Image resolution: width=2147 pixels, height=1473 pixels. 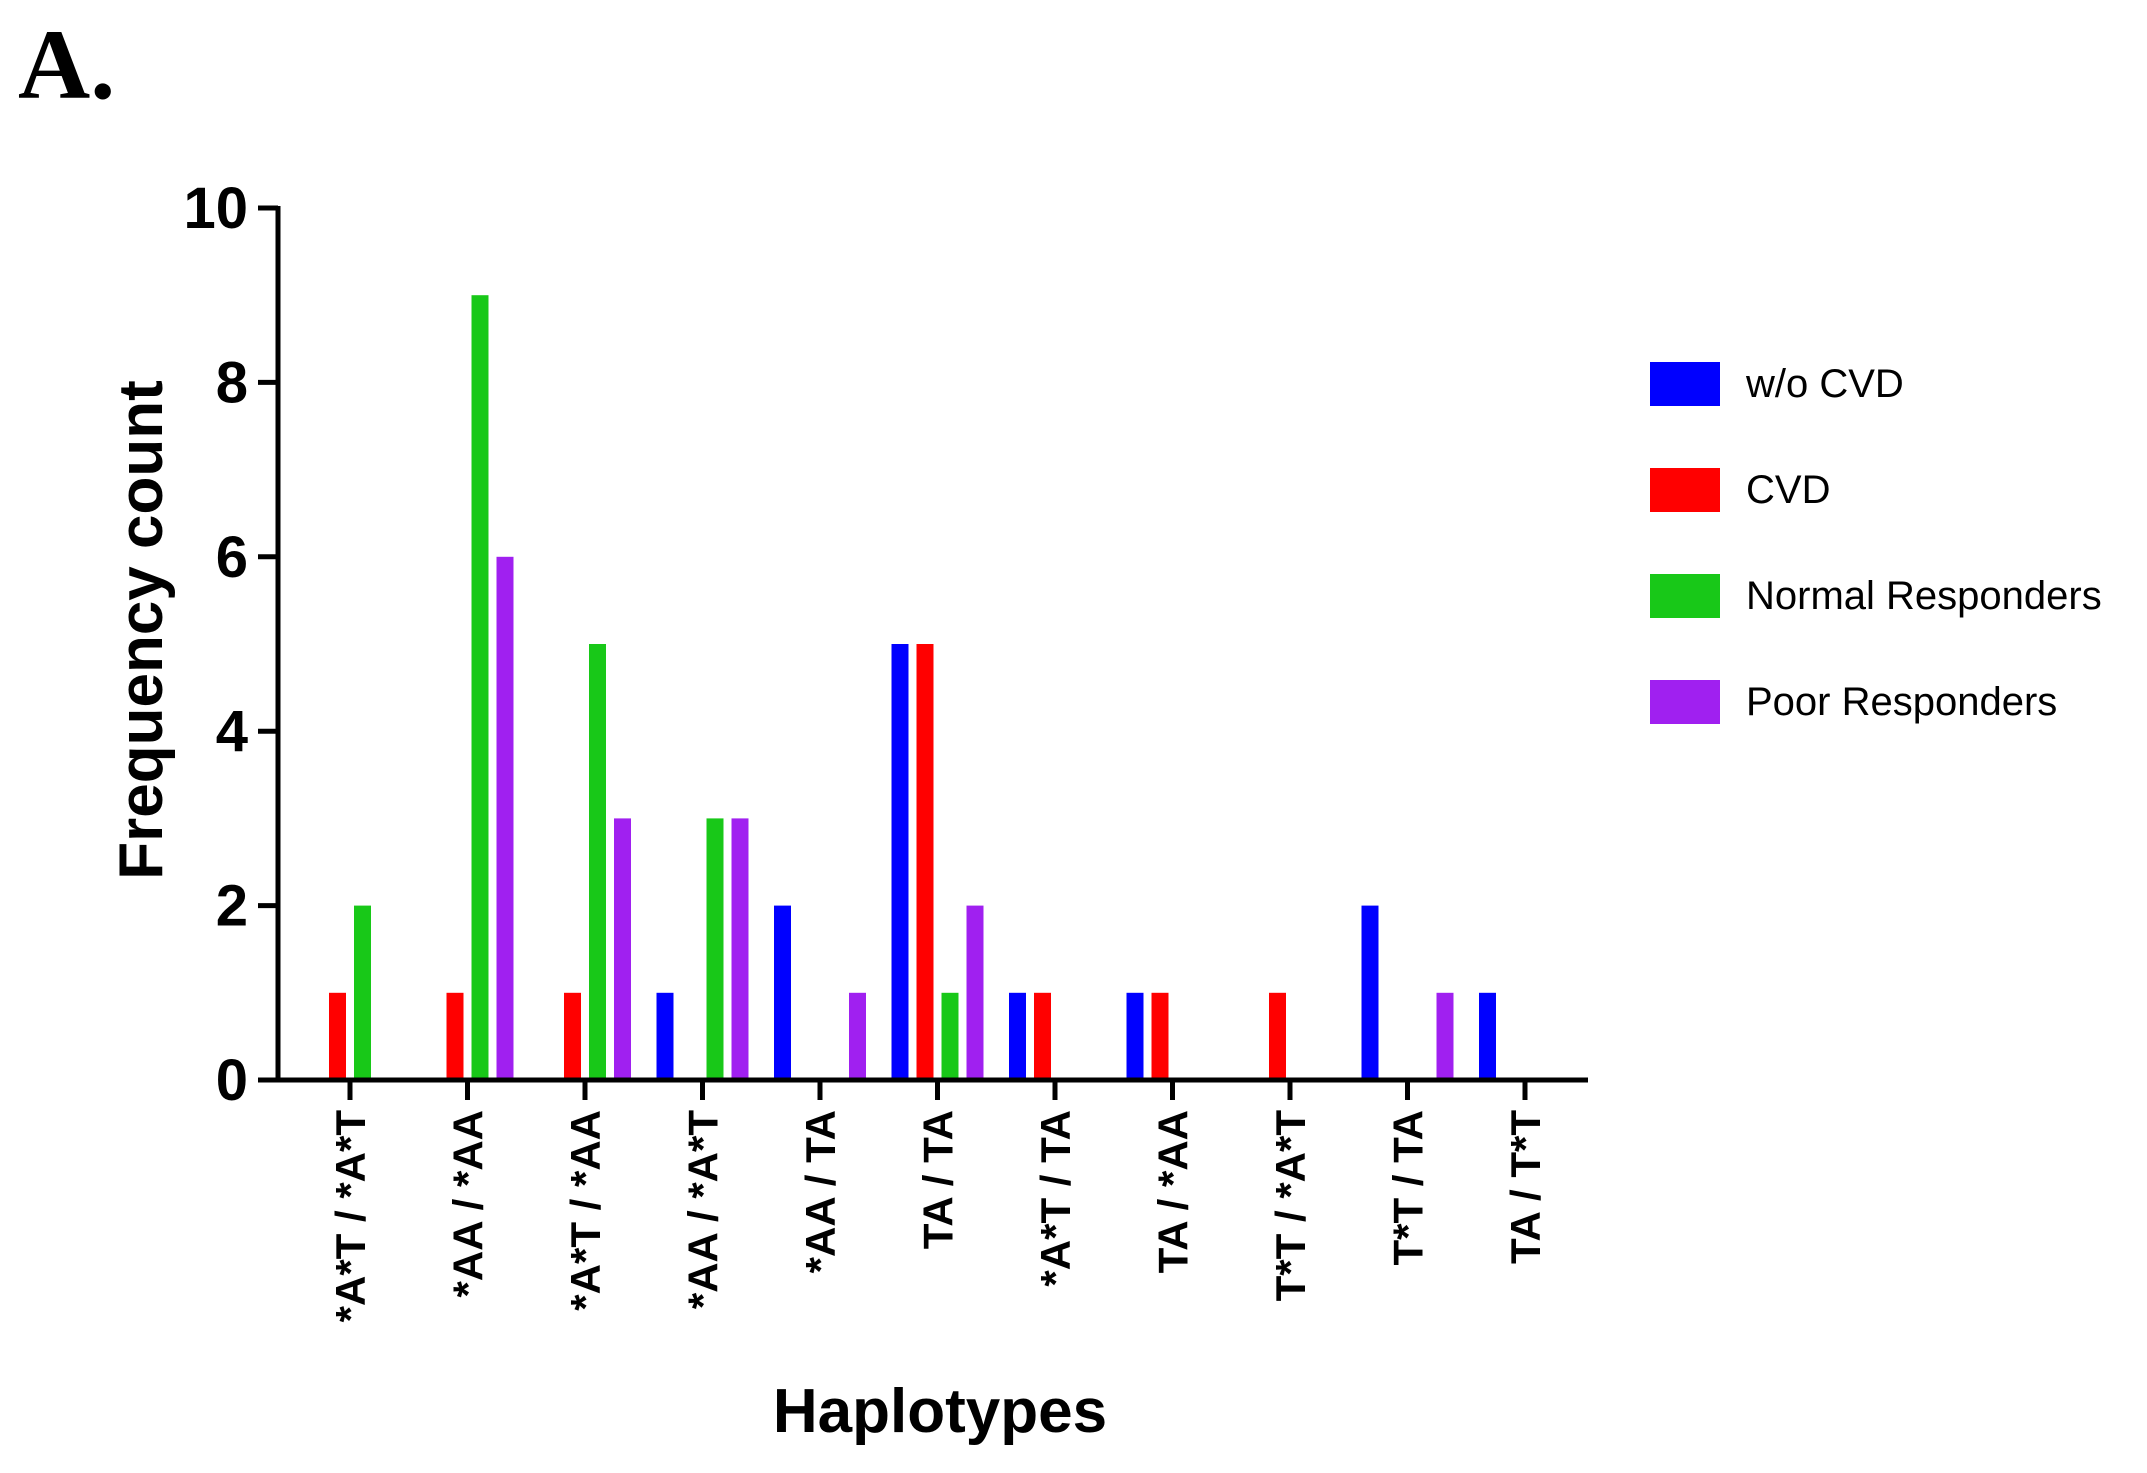 What do you see at coordinates (232, 1080) in the screenshot?
I see `y-tick-label: 0` at bounding box center [232, 1080].